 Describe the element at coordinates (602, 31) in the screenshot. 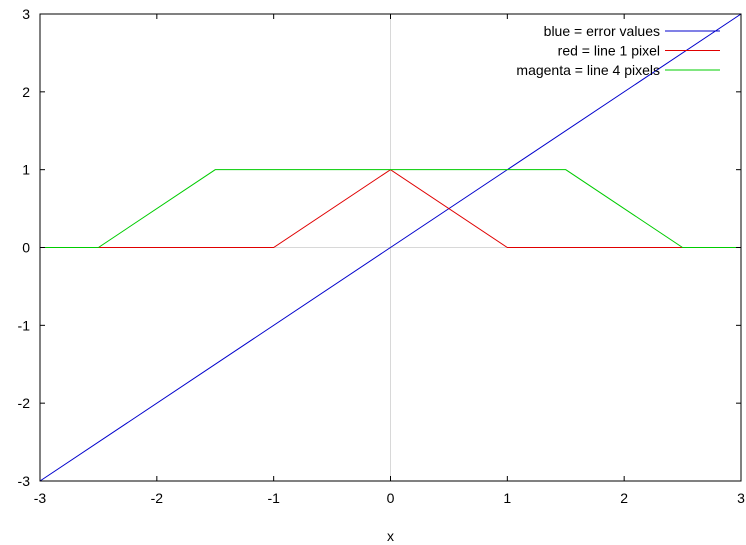

I see `legend-label: blue = error values` at that location.